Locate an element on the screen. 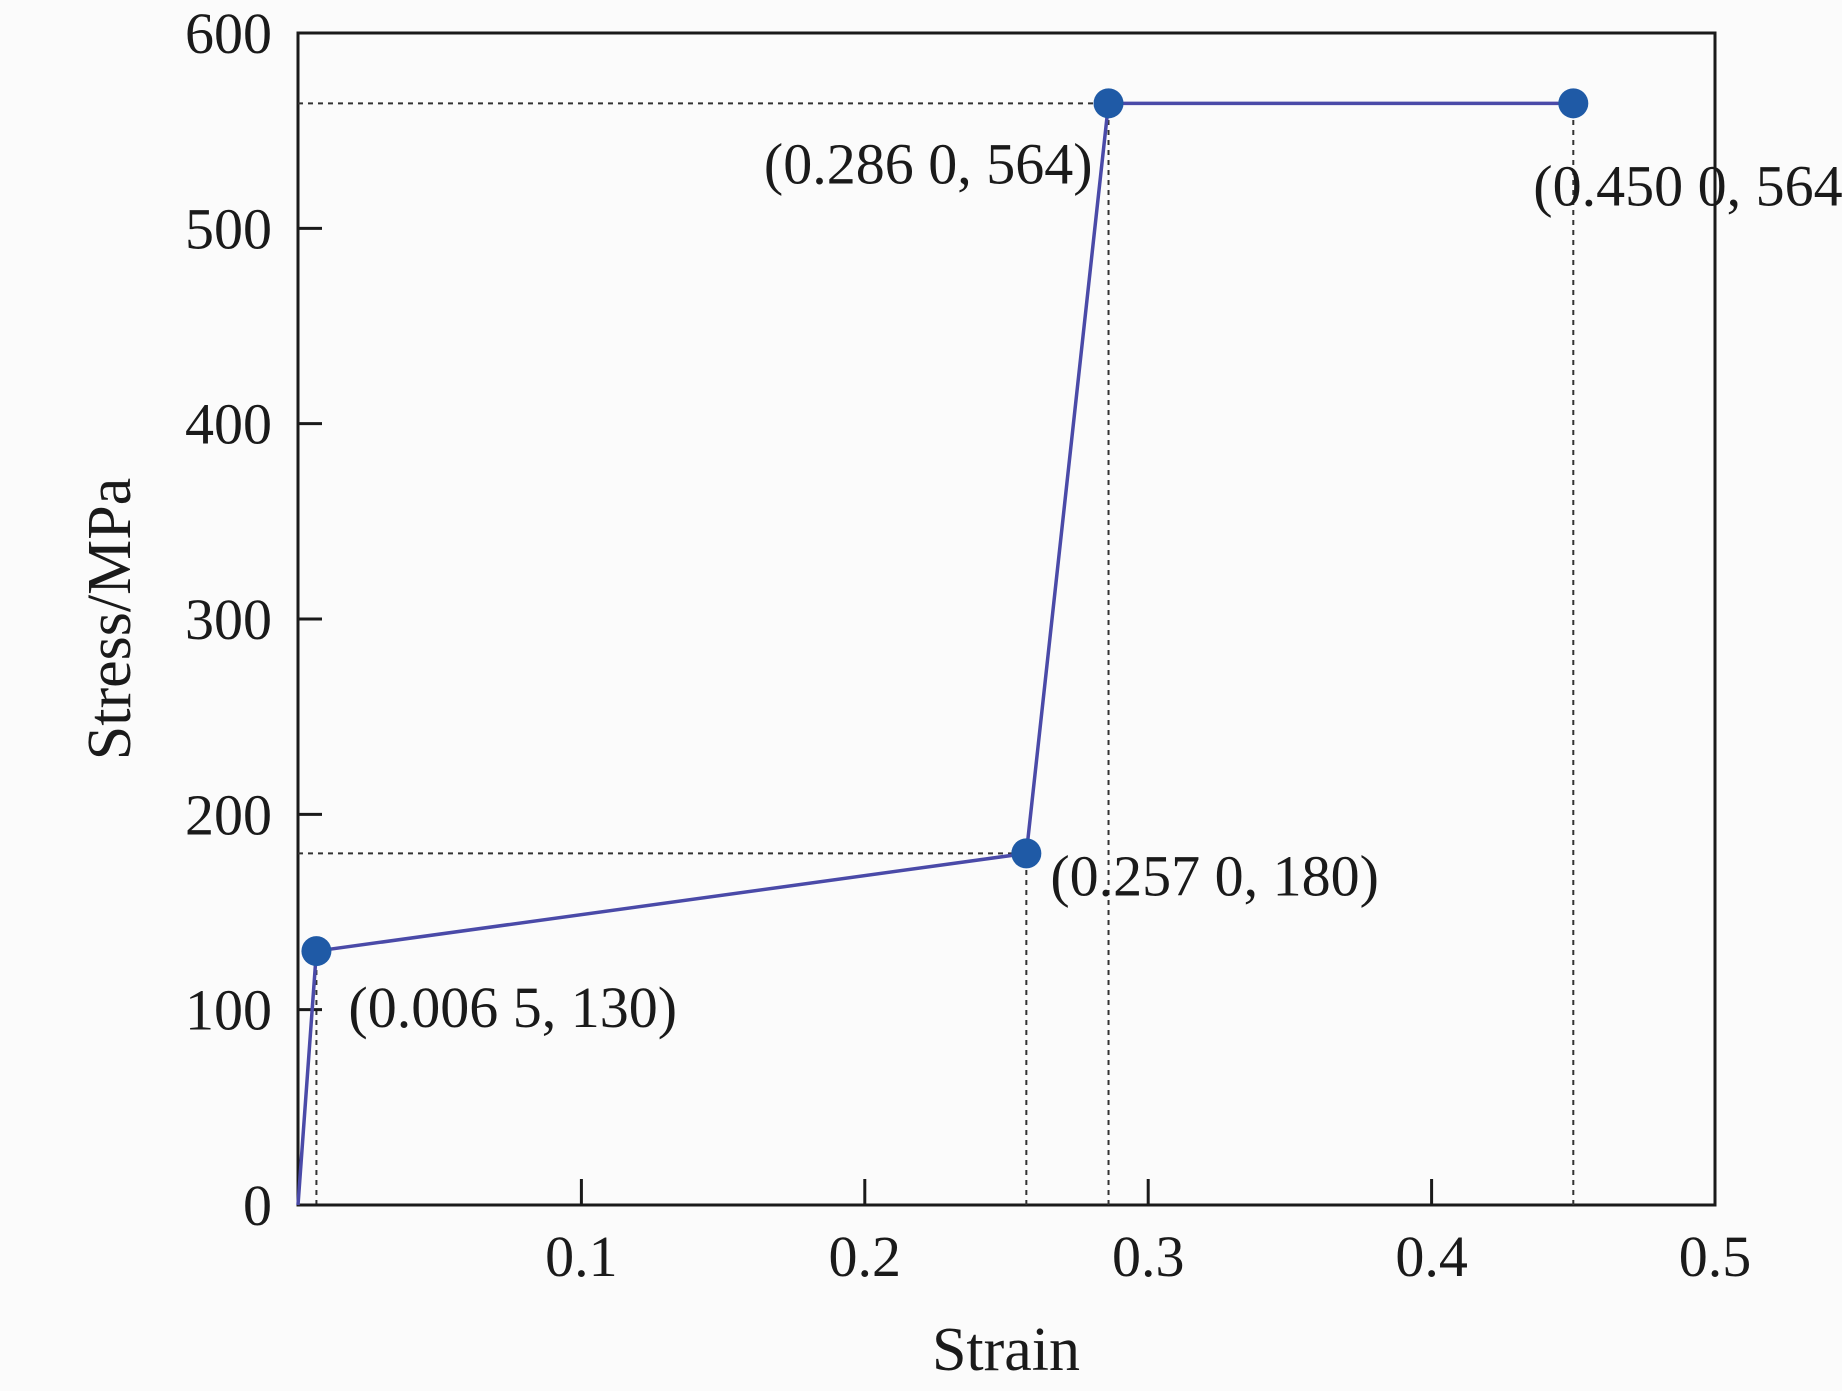 Image resolution: width=1842 pixels, height=1391 pixels. data-point-label: (0.257 0, 180) is located at coordinates (1214, 875).